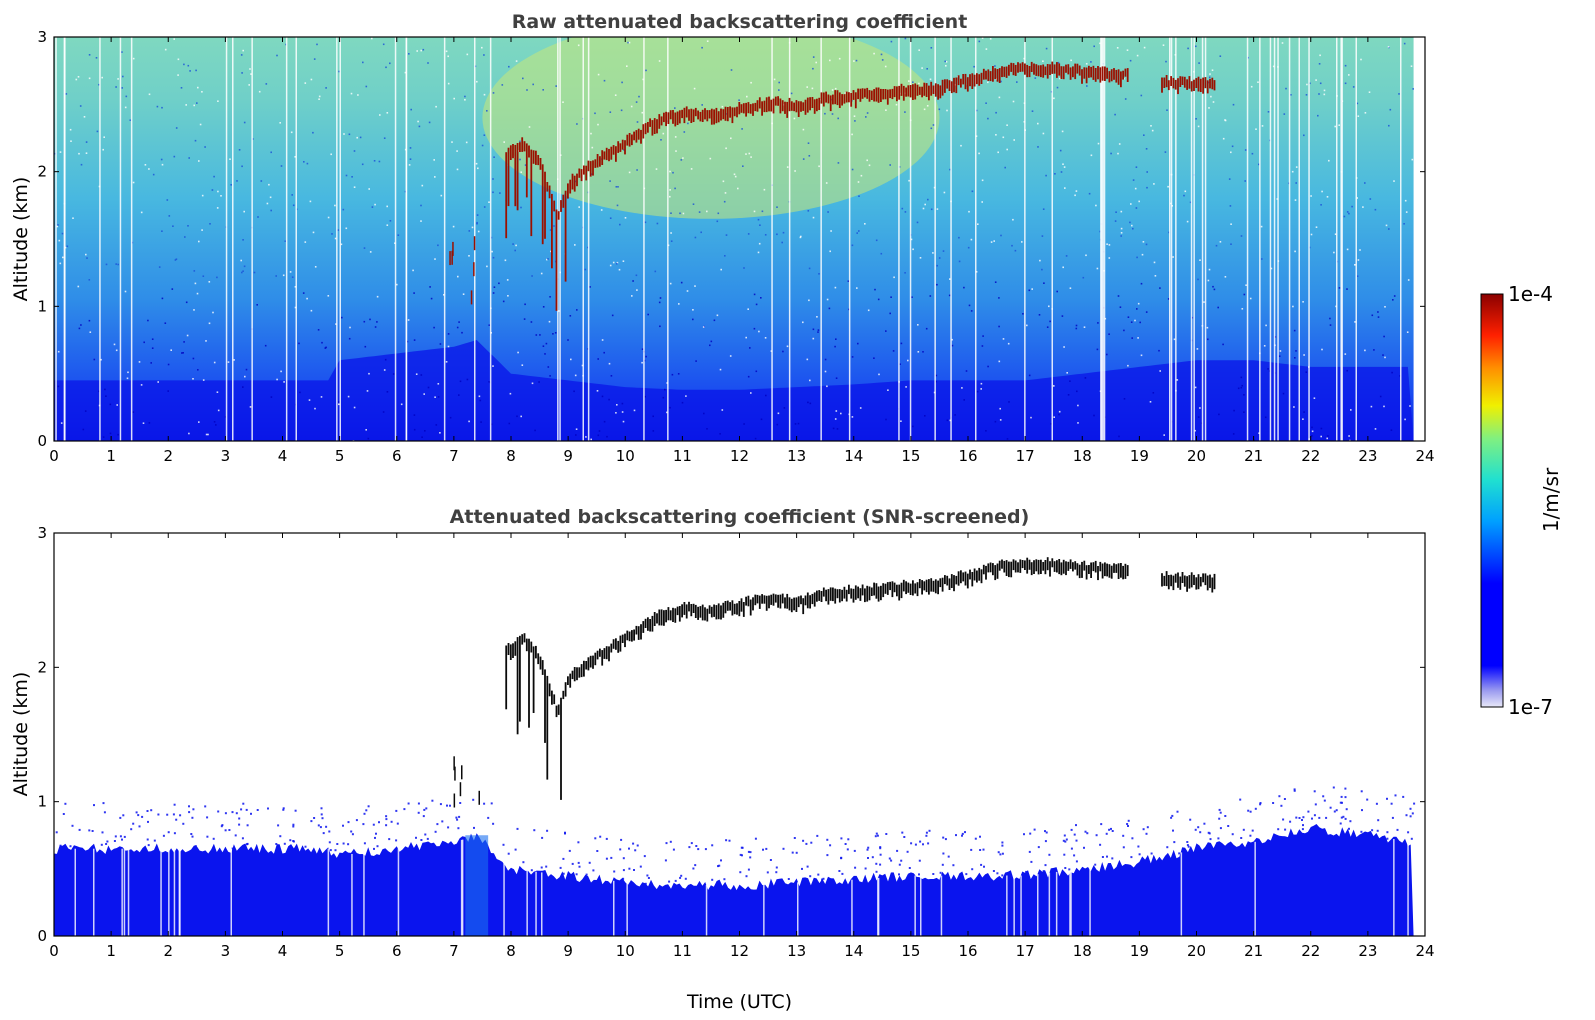 Image resolution: width=1595 pixels, height=1020 pixels. What do you see at coordinates (1492, 500) in the screenshot?
I see `colorbar-gradient` at bounding box center [1492, 500].